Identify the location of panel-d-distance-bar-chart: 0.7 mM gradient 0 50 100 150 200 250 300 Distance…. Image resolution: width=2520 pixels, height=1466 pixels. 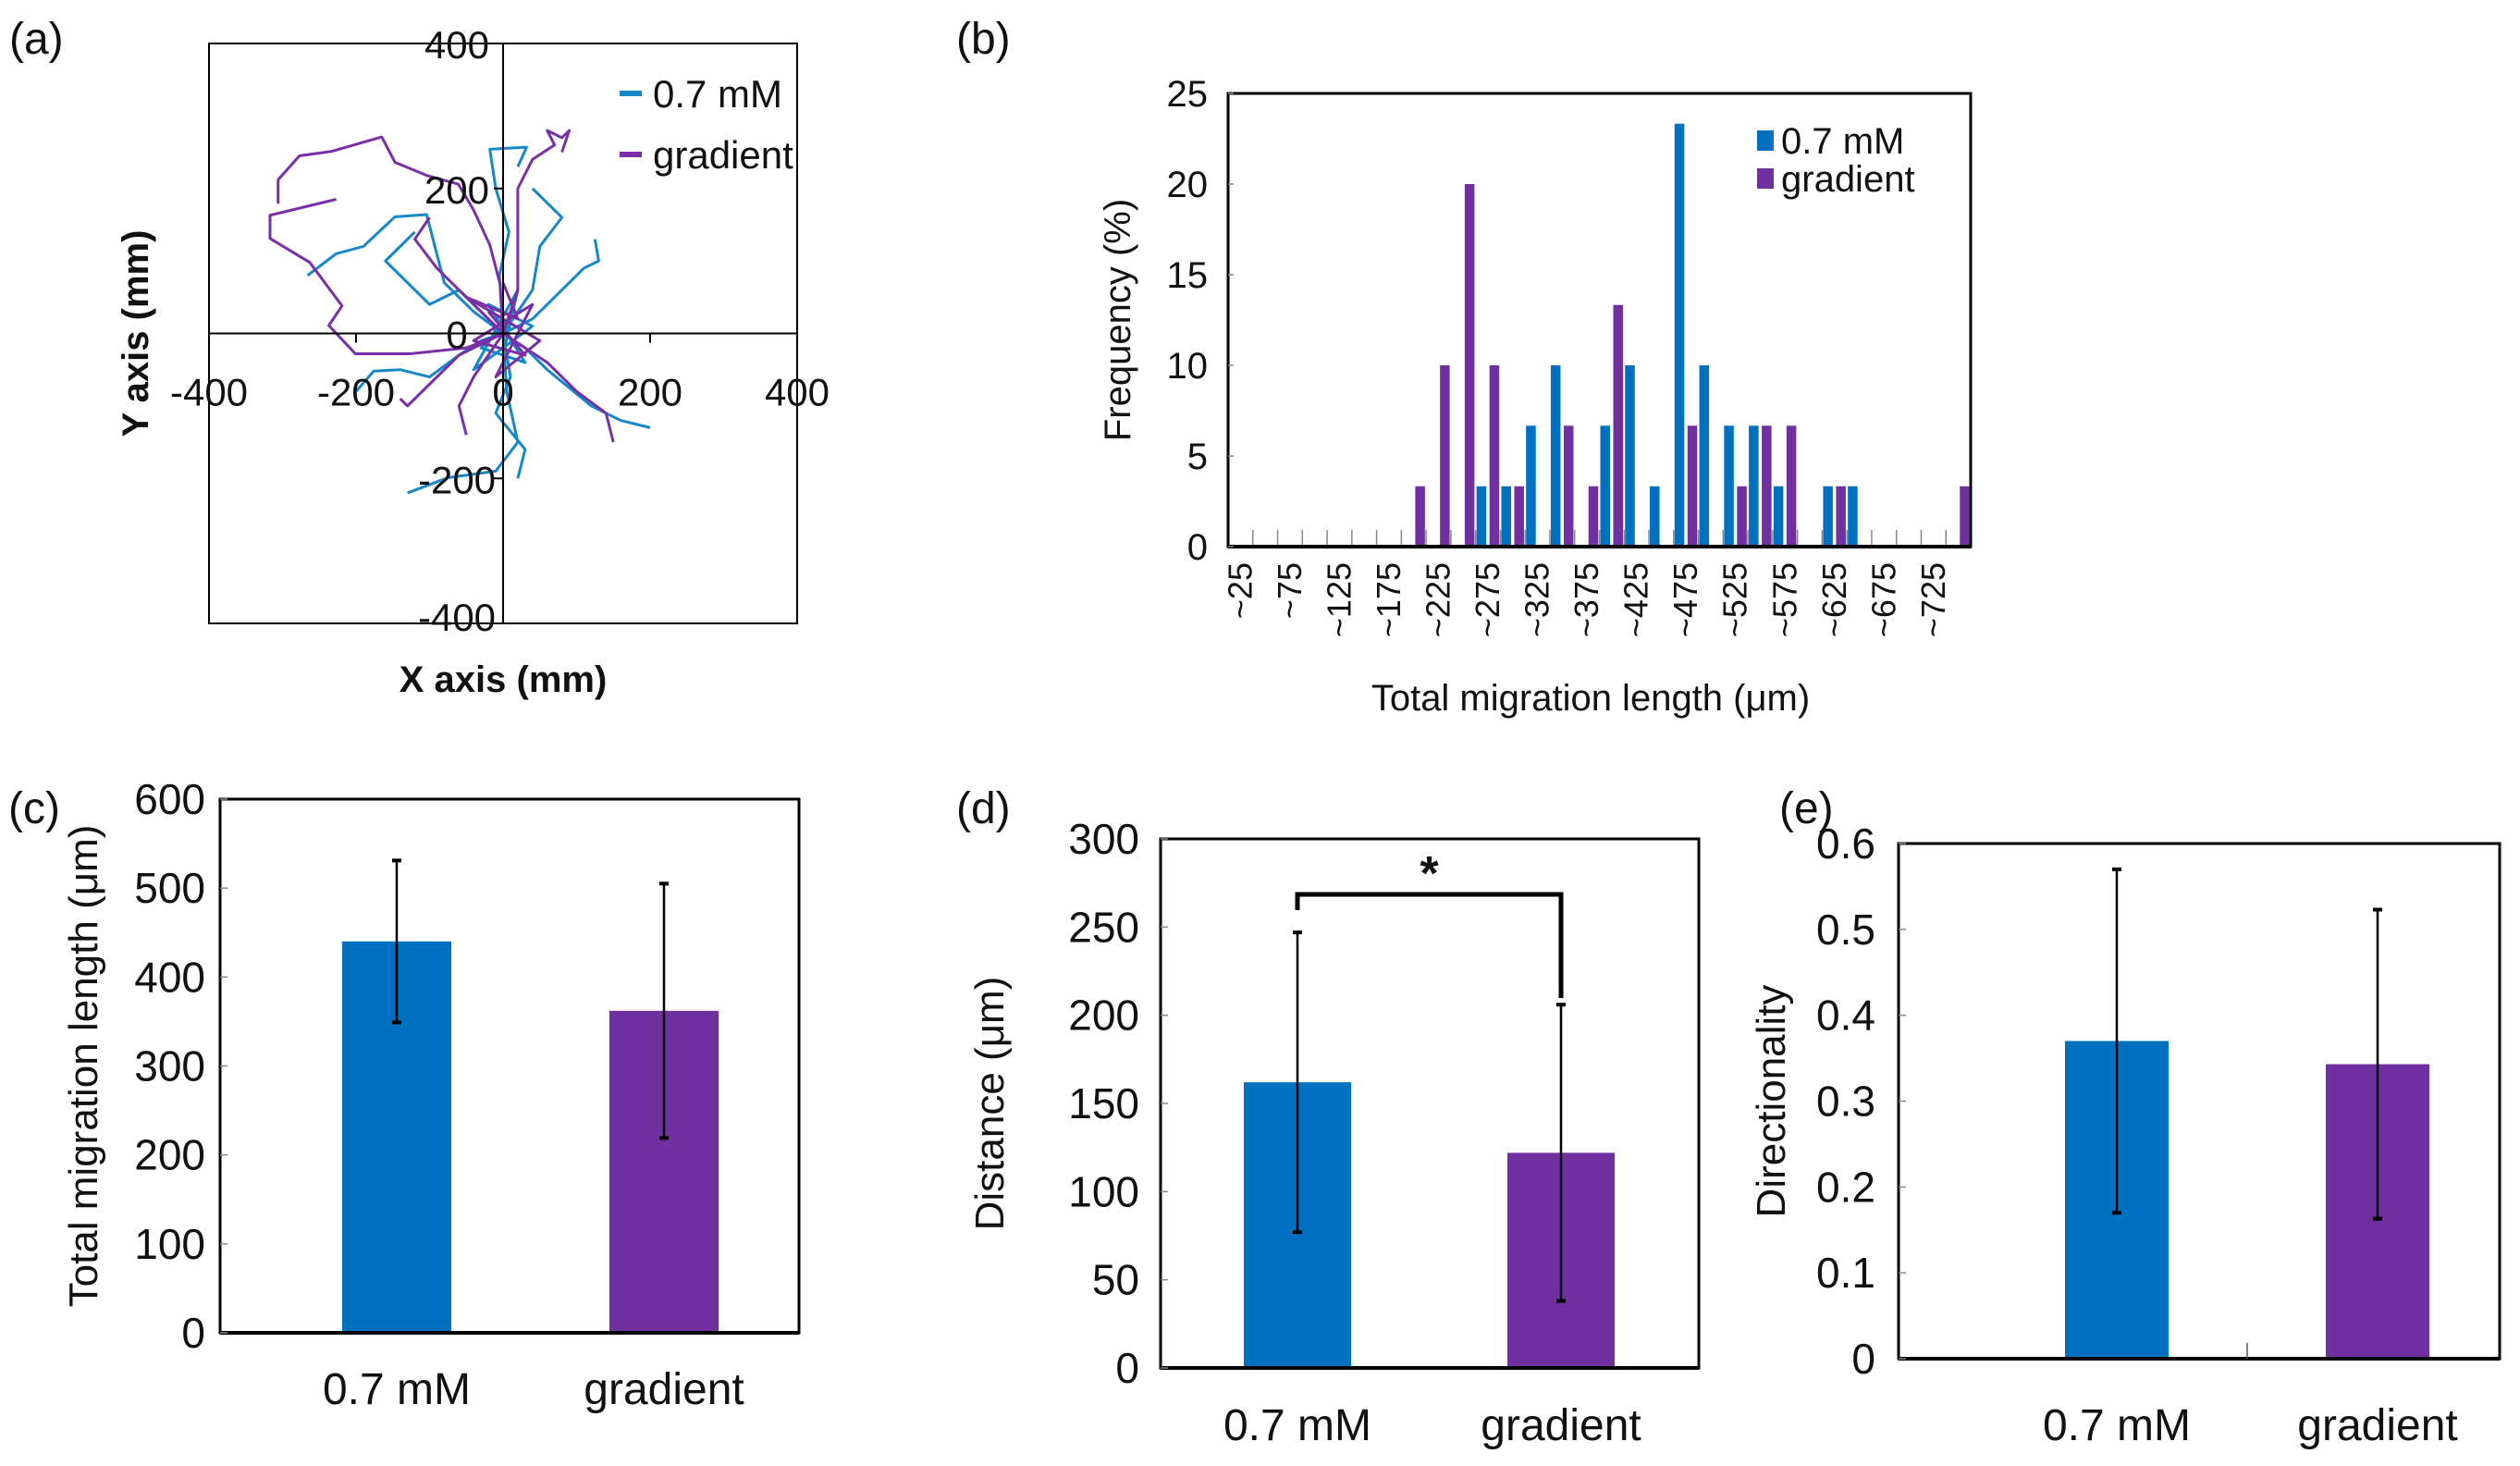
(1334, 1132).